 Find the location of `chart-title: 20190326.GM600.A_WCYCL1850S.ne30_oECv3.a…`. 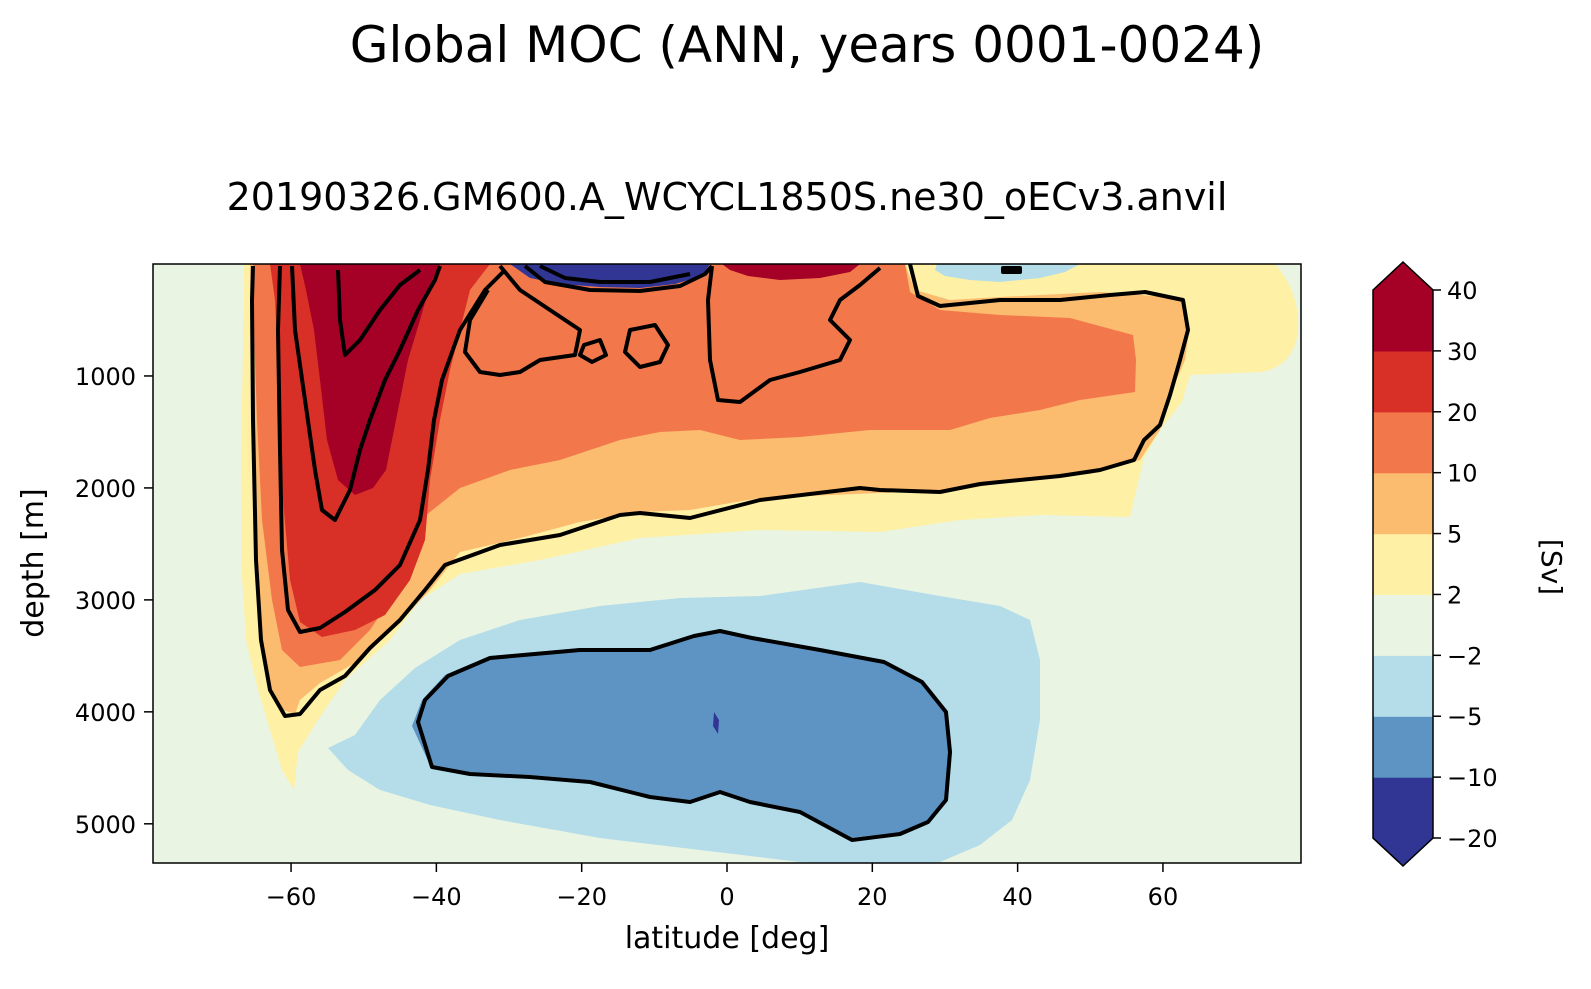

chart-title: 20190326.GM600.A_WCYCL1850S.ne30_oECv3.a… is located at coordinates (727, 197).